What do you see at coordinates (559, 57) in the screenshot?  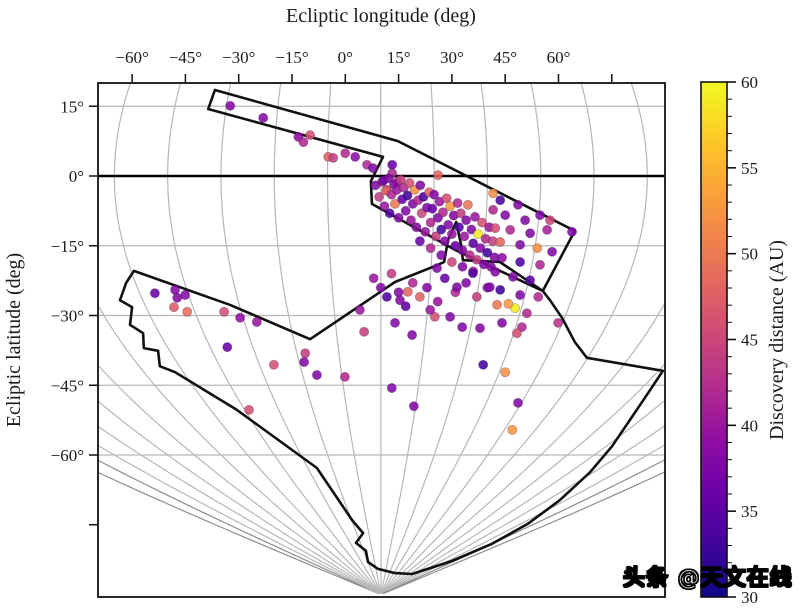 I see `x-tick-label: 60°` at bounding box center [559, 57].